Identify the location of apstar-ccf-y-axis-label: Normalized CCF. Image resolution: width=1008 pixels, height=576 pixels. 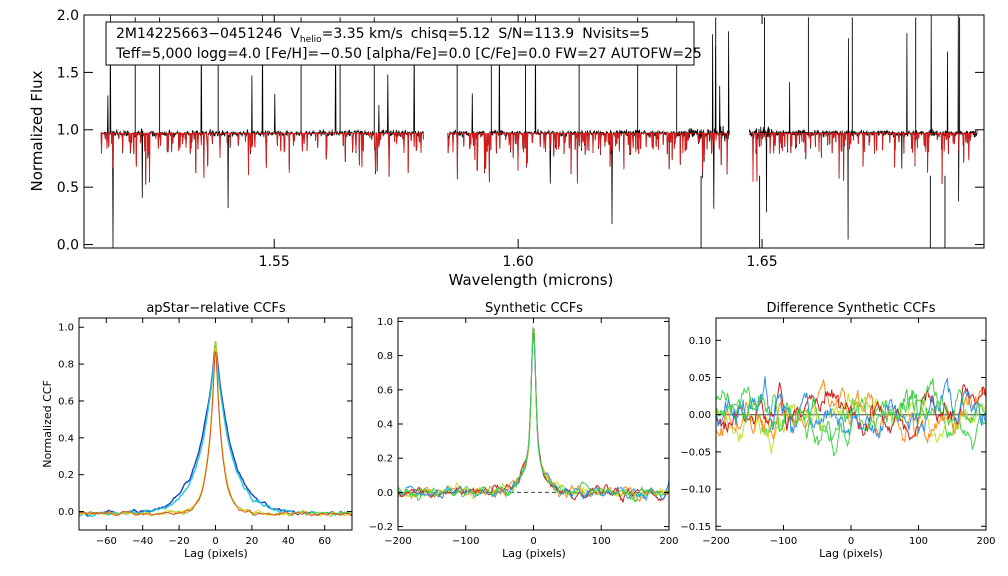
(47, 424).